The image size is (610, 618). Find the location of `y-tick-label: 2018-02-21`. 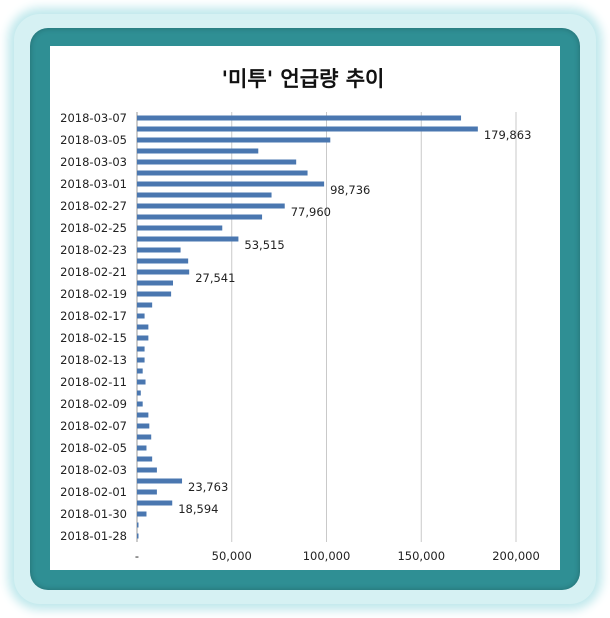

y-tick-label: 2018-02-21 is located at coordinates (93, 272).